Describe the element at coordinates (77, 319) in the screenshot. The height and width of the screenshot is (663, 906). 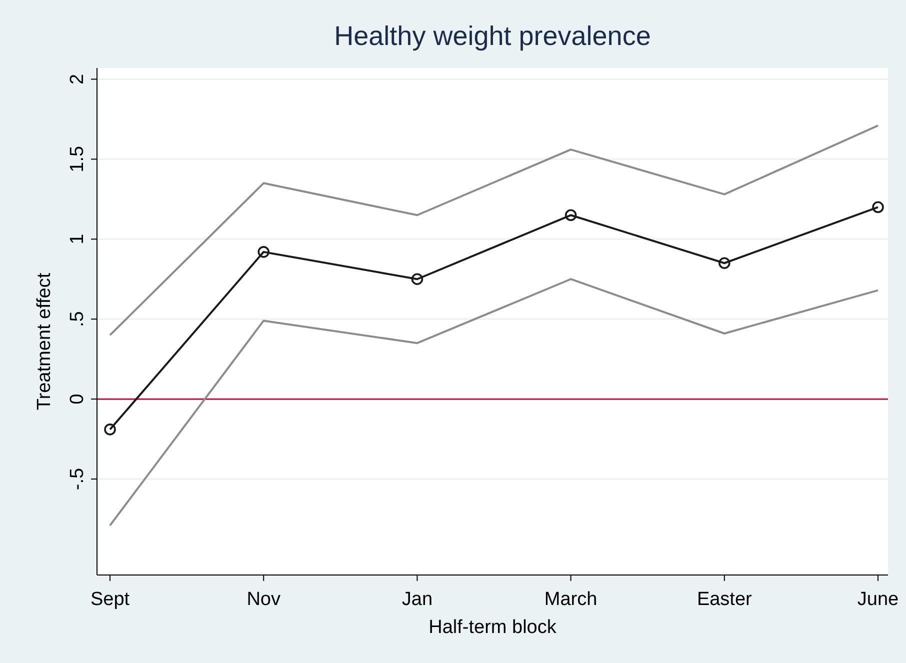
I see `y-tick-label: .5` at that location.